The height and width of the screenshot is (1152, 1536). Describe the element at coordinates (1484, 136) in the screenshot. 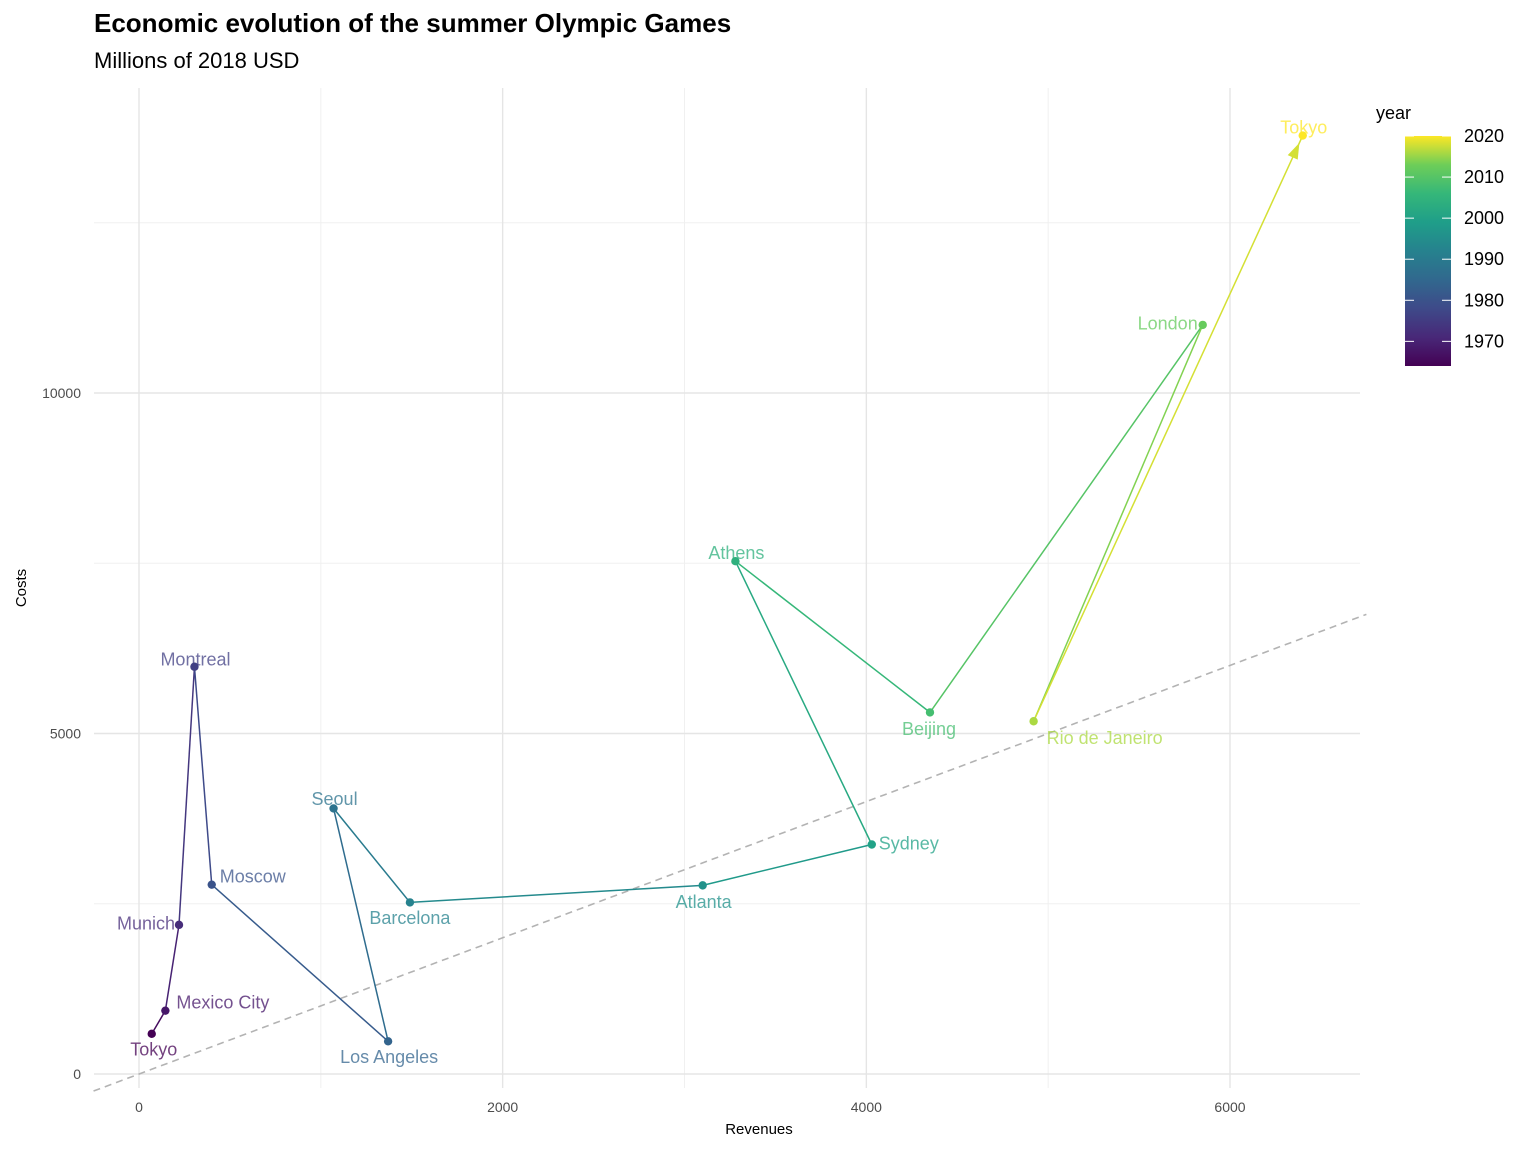

I see `legend-label: 2020` at that location.